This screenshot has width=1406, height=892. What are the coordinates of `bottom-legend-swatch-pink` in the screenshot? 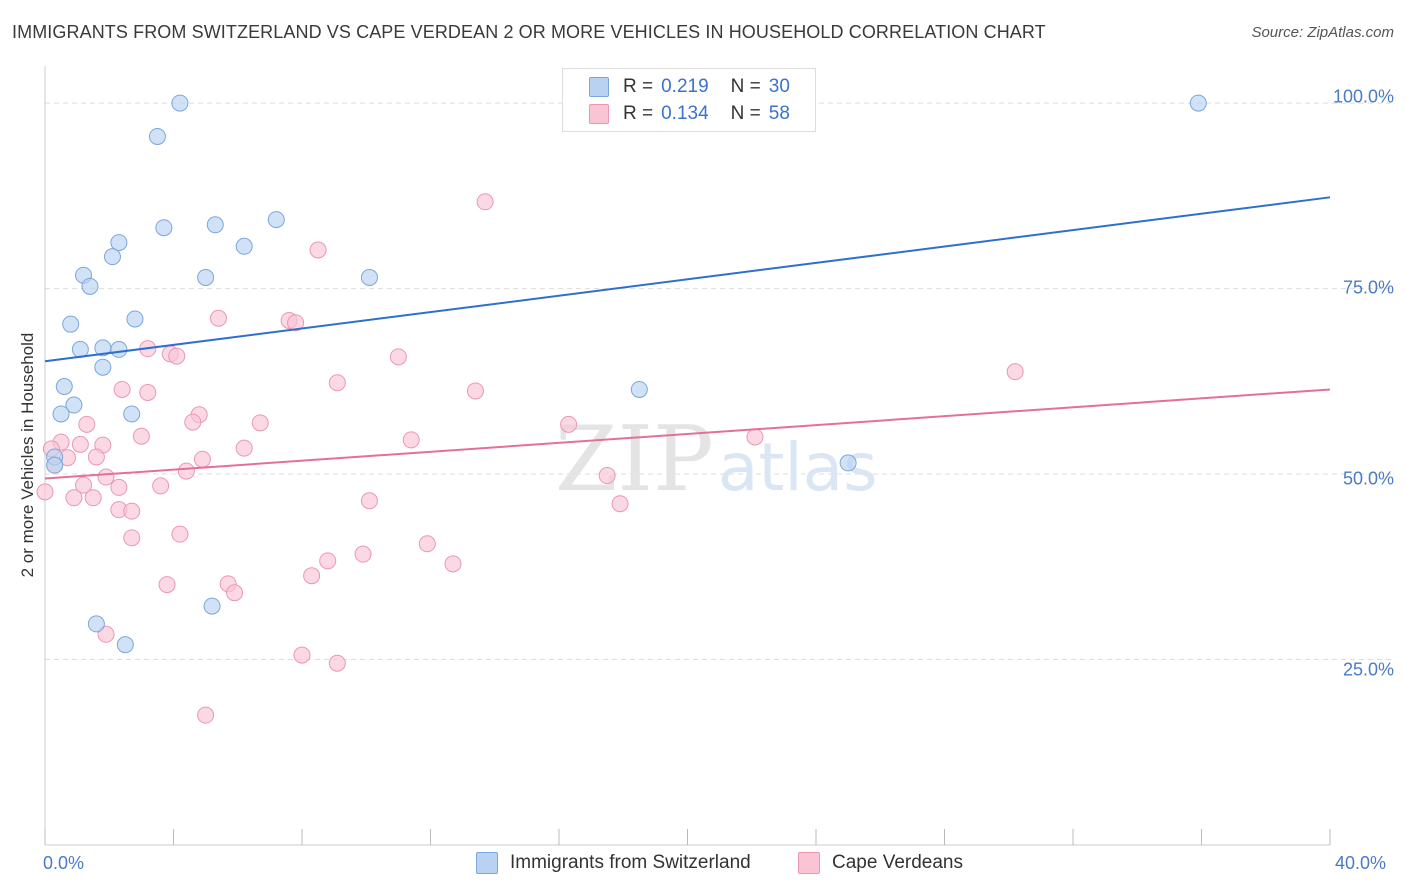 It's located at (809, 863).